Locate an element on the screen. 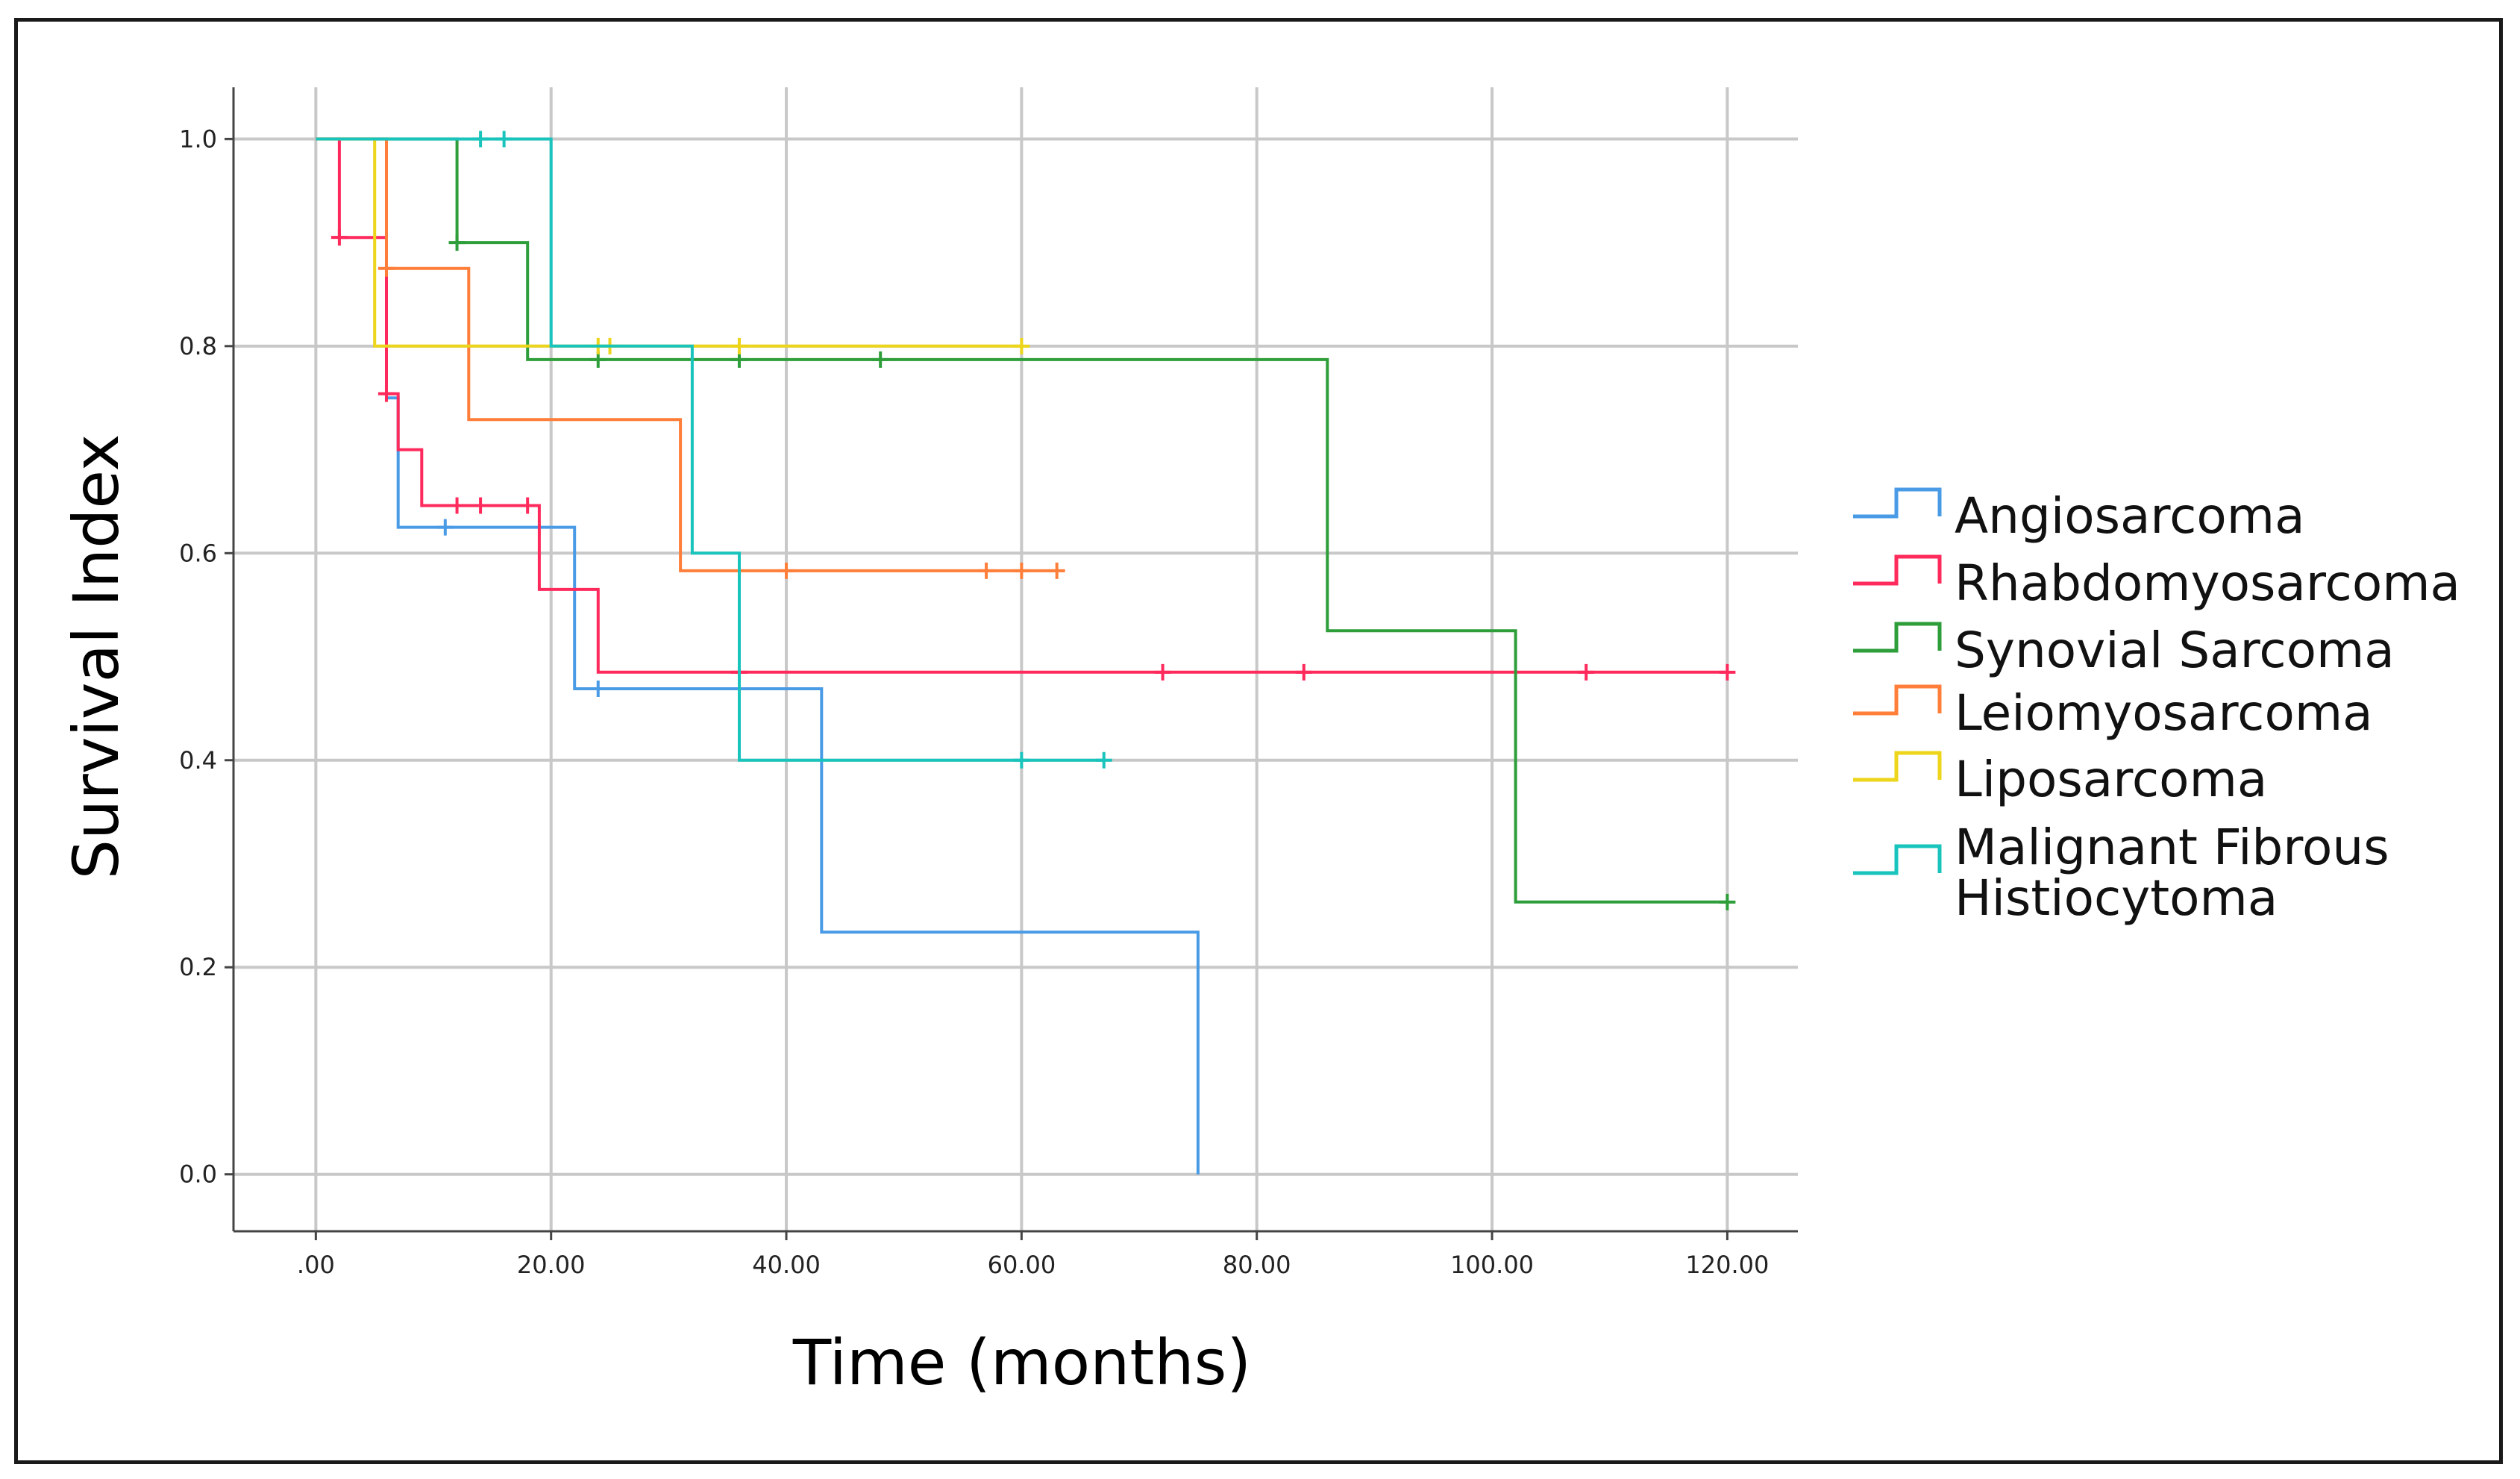  y-tick-label: 1.0 is located at coordinates (198, 139).